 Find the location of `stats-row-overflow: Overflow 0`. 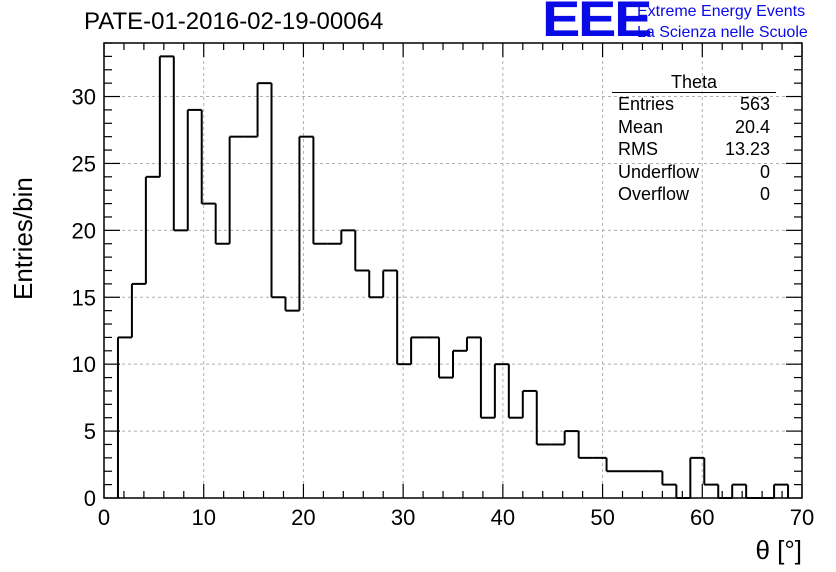

stats-row-overflow: Overflow 0 is located at coordinates (694, 194).